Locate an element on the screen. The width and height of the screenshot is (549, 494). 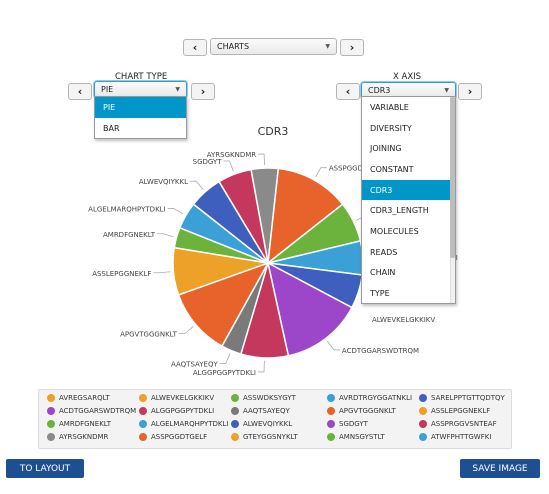
legend-label: ASSWDKSYGYT is located at coordinates (269, 398).